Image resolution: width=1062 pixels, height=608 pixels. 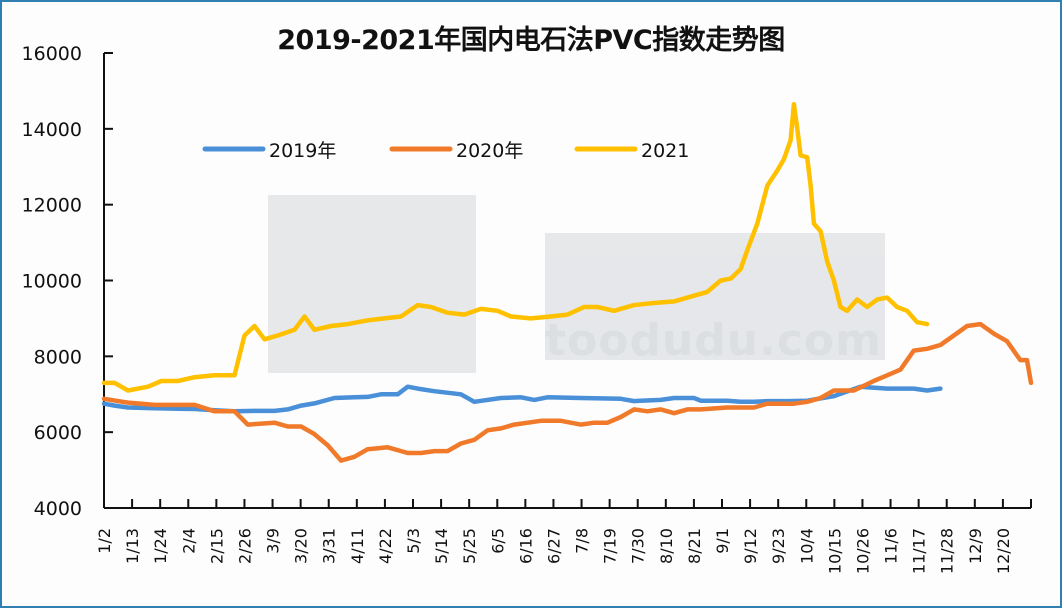 What do you see at coordinates (104, 541) in the screenshot?
I see `x-tick-label: 1/2` at bounding box center [104, 541].